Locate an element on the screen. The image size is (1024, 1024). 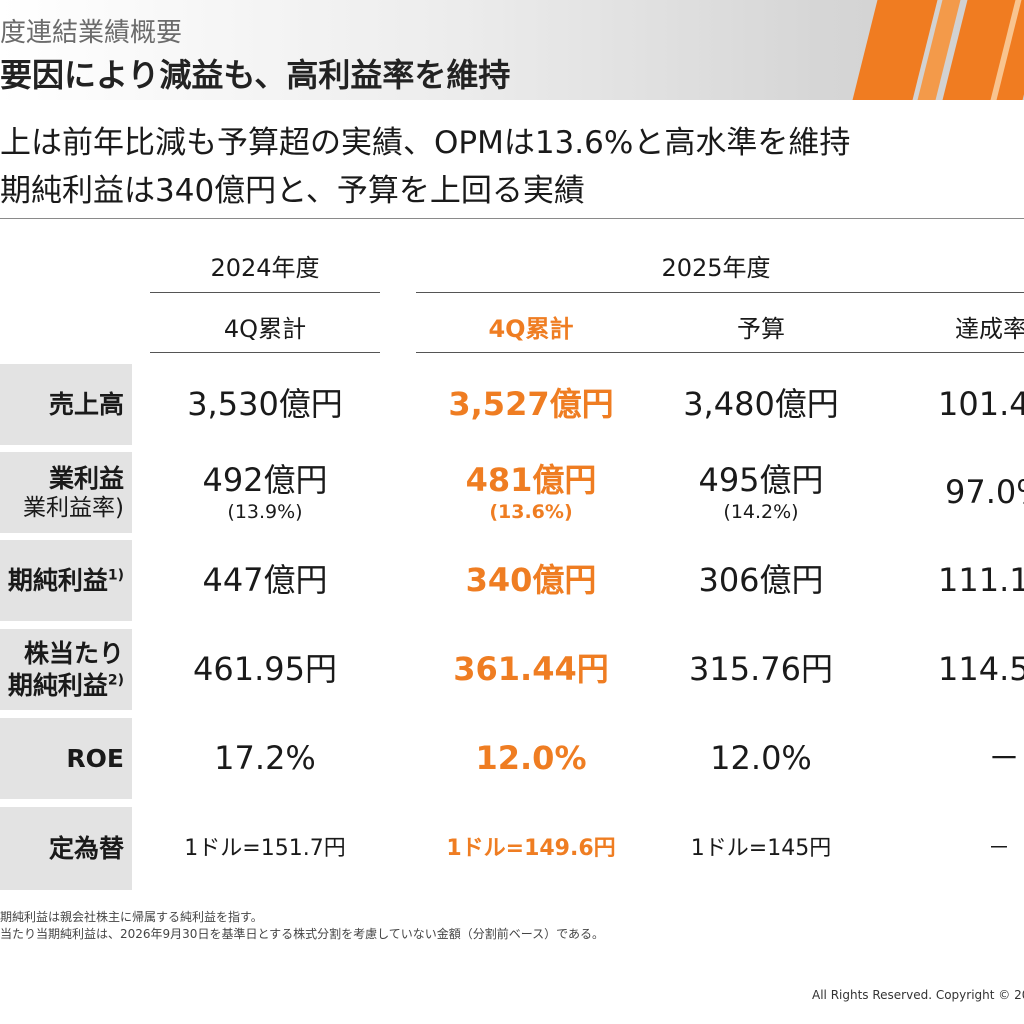
row-label-text: 期純利益2) is located at coordinates (66, 685).